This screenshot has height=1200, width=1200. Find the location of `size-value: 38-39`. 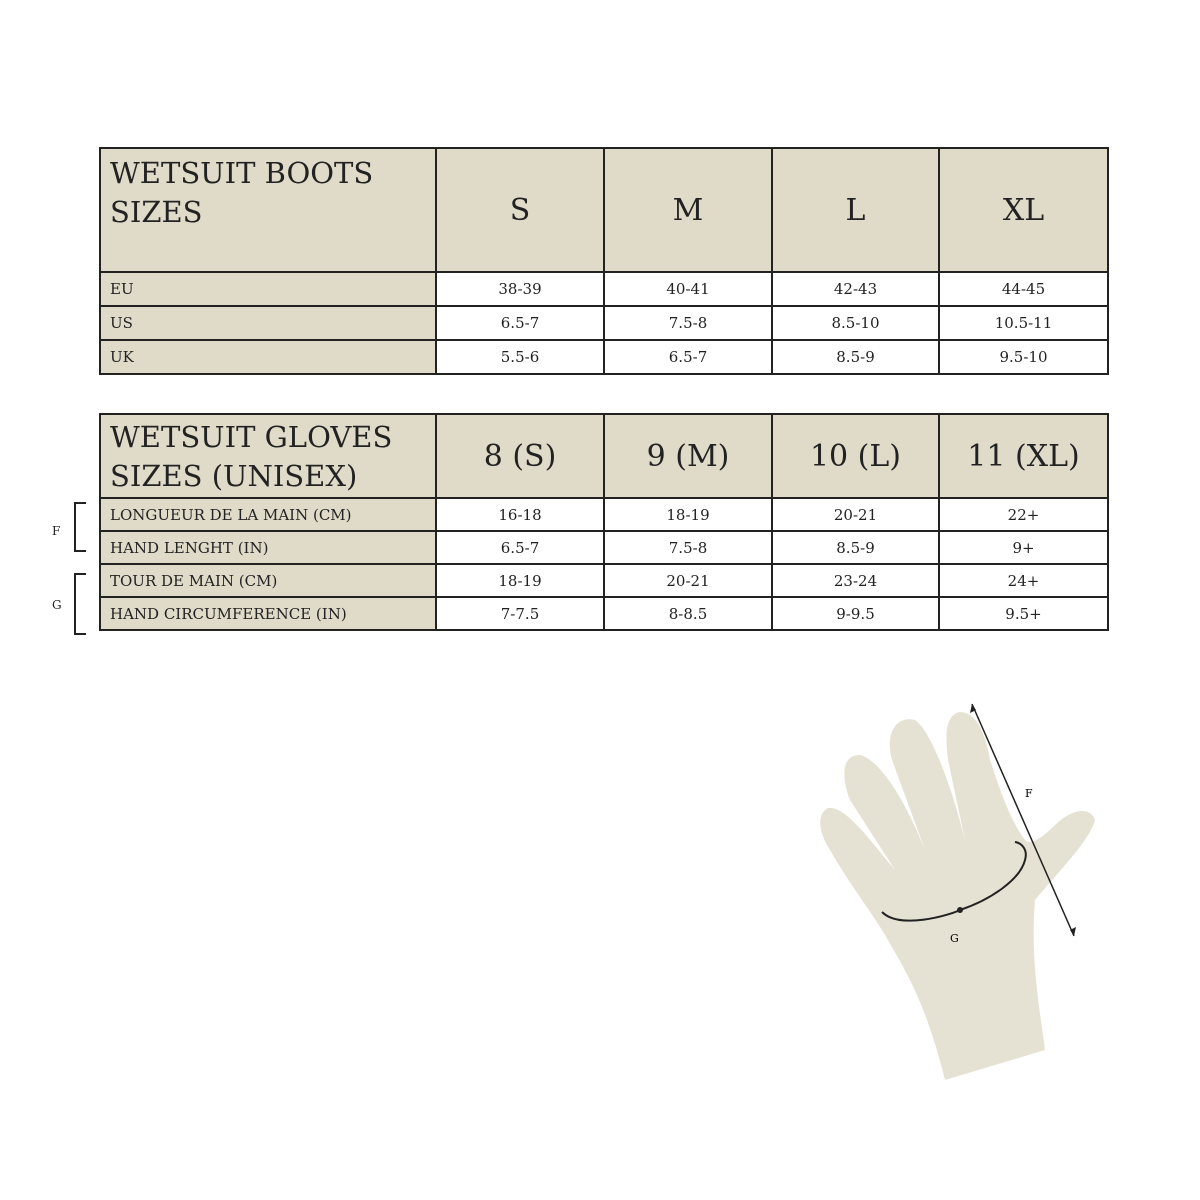

size-value: 38-39 is located at coordinates (520, 289).